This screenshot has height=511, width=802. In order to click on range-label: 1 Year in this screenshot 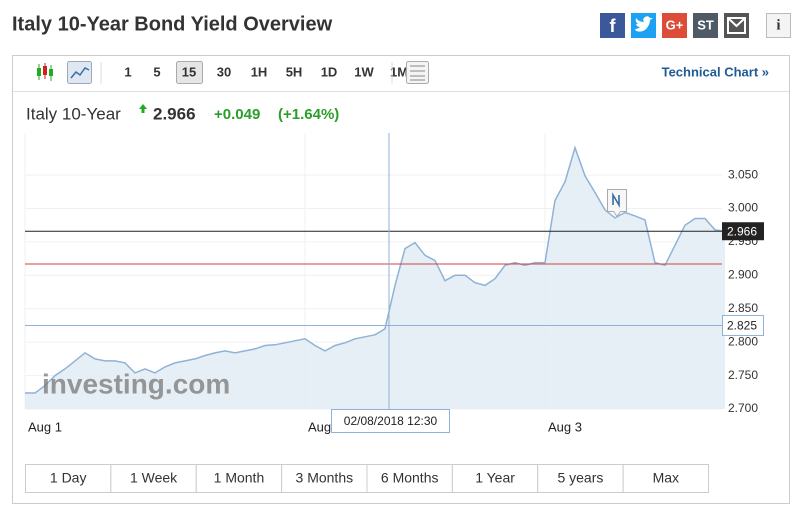, I will do `click(495, 478)`.